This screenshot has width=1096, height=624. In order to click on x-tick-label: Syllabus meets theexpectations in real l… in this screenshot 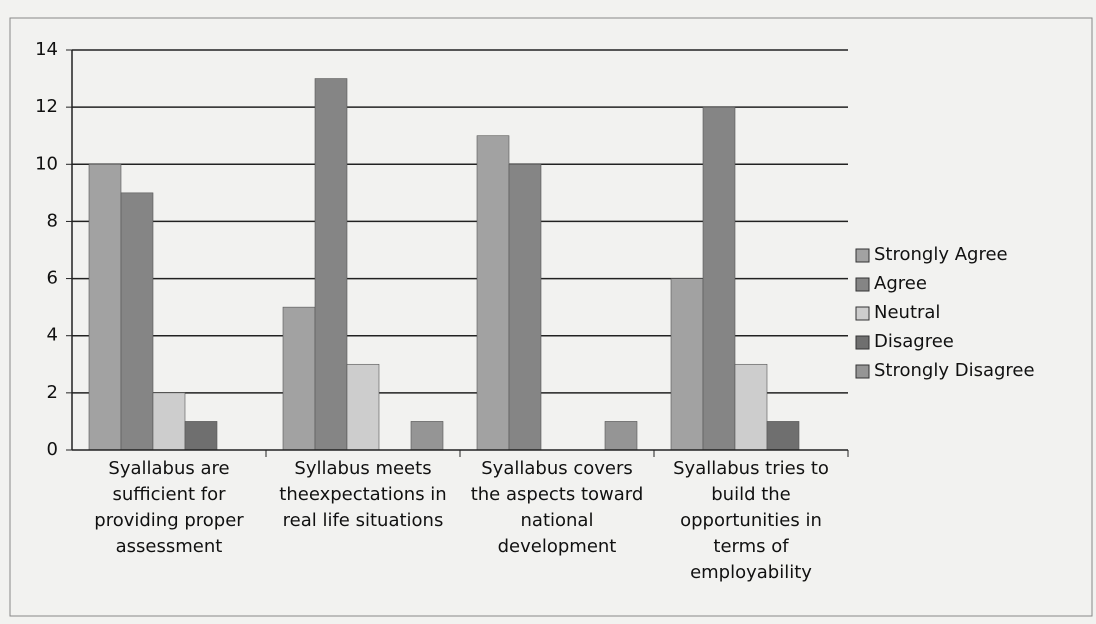, I will do `click(363, 494)`.